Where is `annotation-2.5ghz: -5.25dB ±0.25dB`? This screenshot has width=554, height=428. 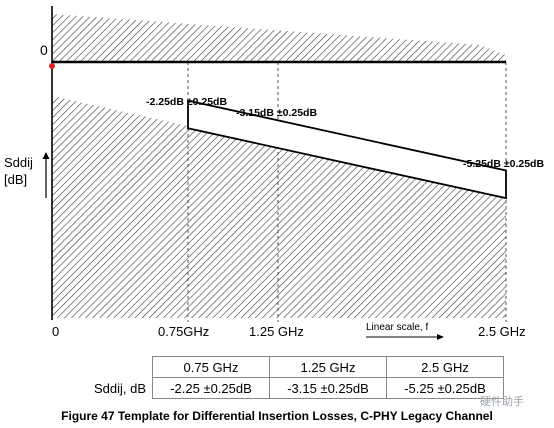
annotation-2.5ghz: -5.25dB ±0.25dB is located at coordinates (504, 164).